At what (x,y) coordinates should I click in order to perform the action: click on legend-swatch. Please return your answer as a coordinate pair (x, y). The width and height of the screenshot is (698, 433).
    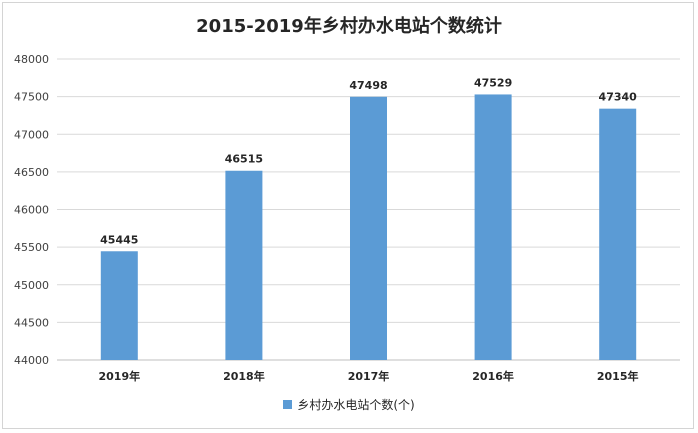
    Looking at the image, I should click on (288, 404).